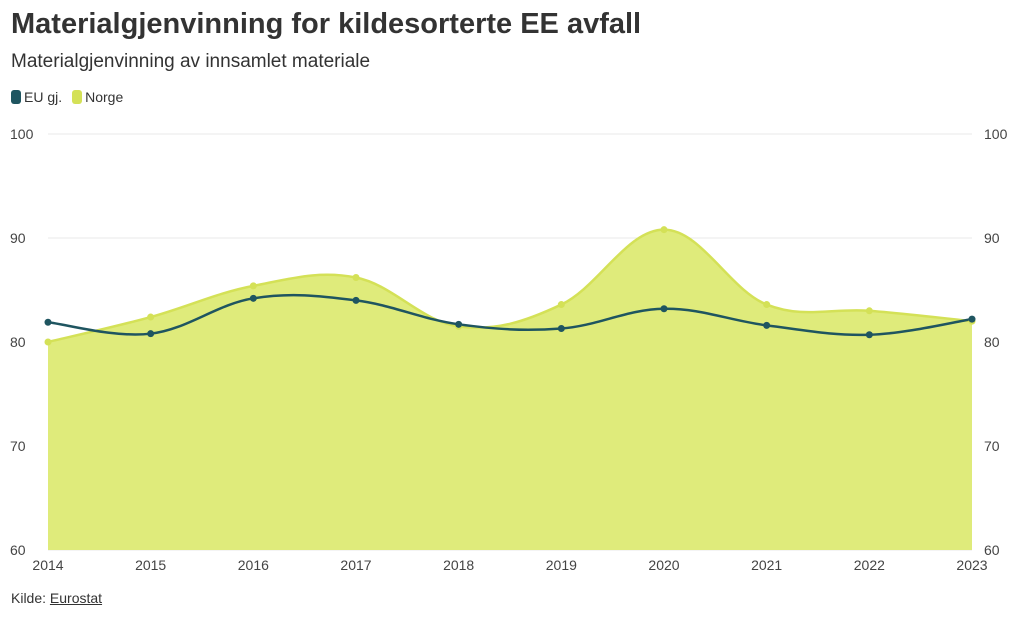 This screenshot has width=1020, height=619. Describe the element at coordinates (992, 446) in the screenshot. I see `y-tick-label-right: 70` at that location.